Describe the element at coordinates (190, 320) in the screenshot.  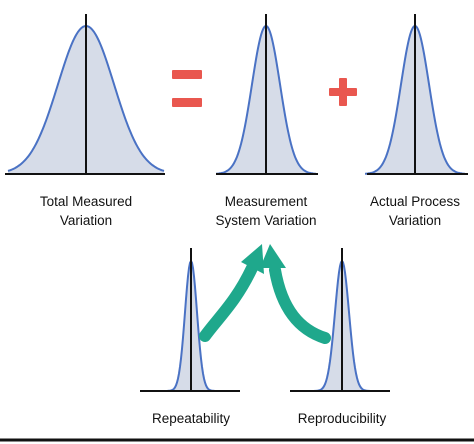
I see `repeatability-curve` at that location.